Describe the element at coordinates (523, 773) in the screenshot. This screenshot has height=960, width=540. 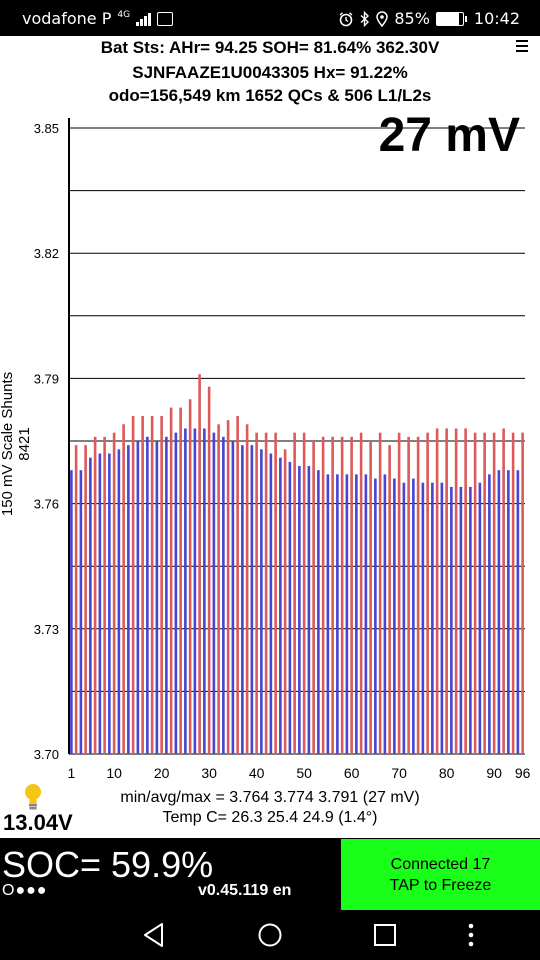
I see `x-tick-label: 96` at that location.